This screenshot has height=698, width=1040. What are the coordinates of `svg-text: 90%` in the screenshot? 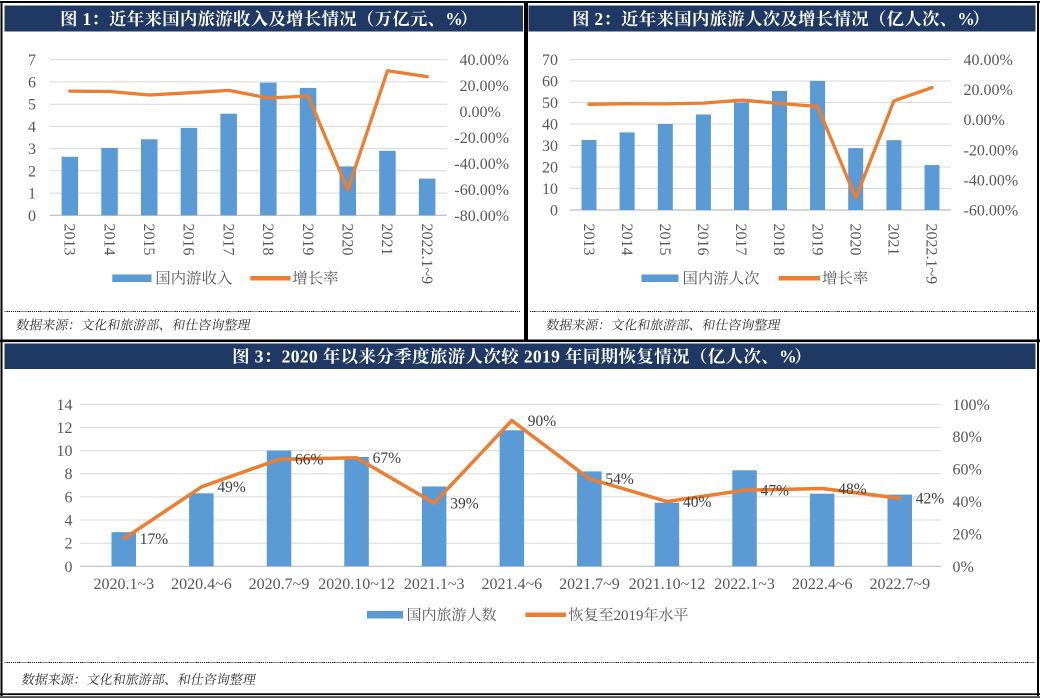 It's located at (542, 421).